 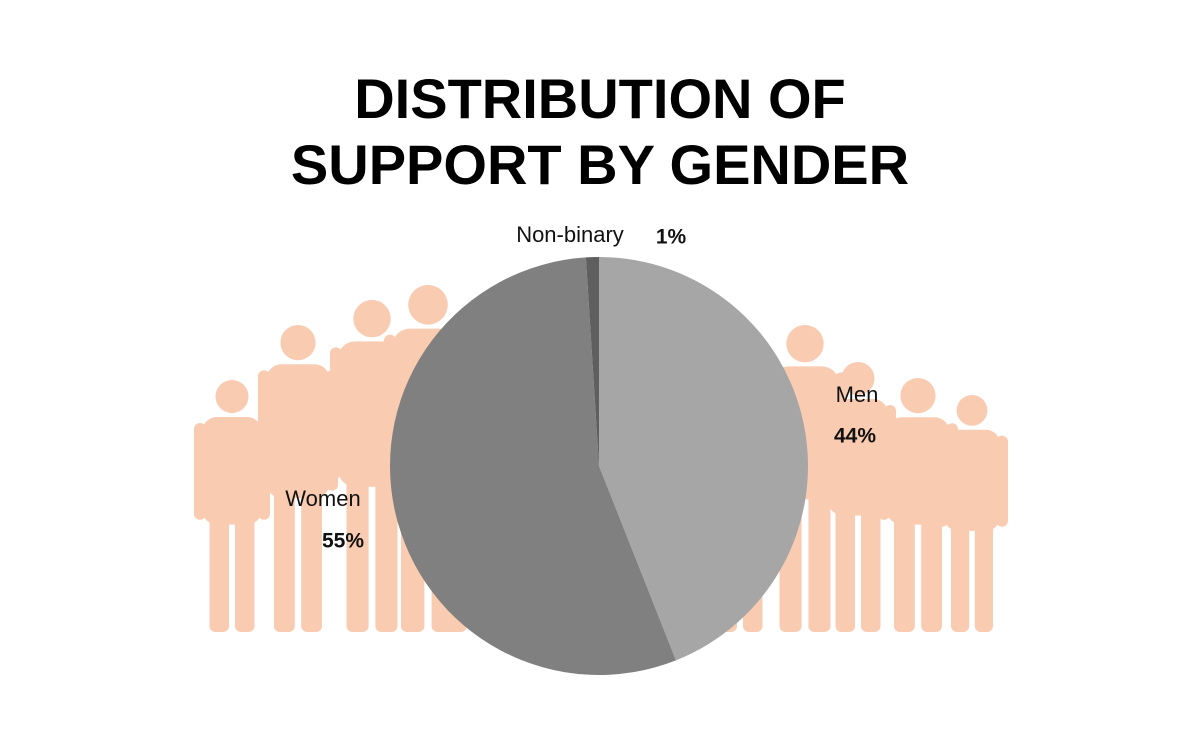 What do you see at coordinates (855, 436) in the screenshot?
I see `value-label: 44%` at bounding box center [855, 436].